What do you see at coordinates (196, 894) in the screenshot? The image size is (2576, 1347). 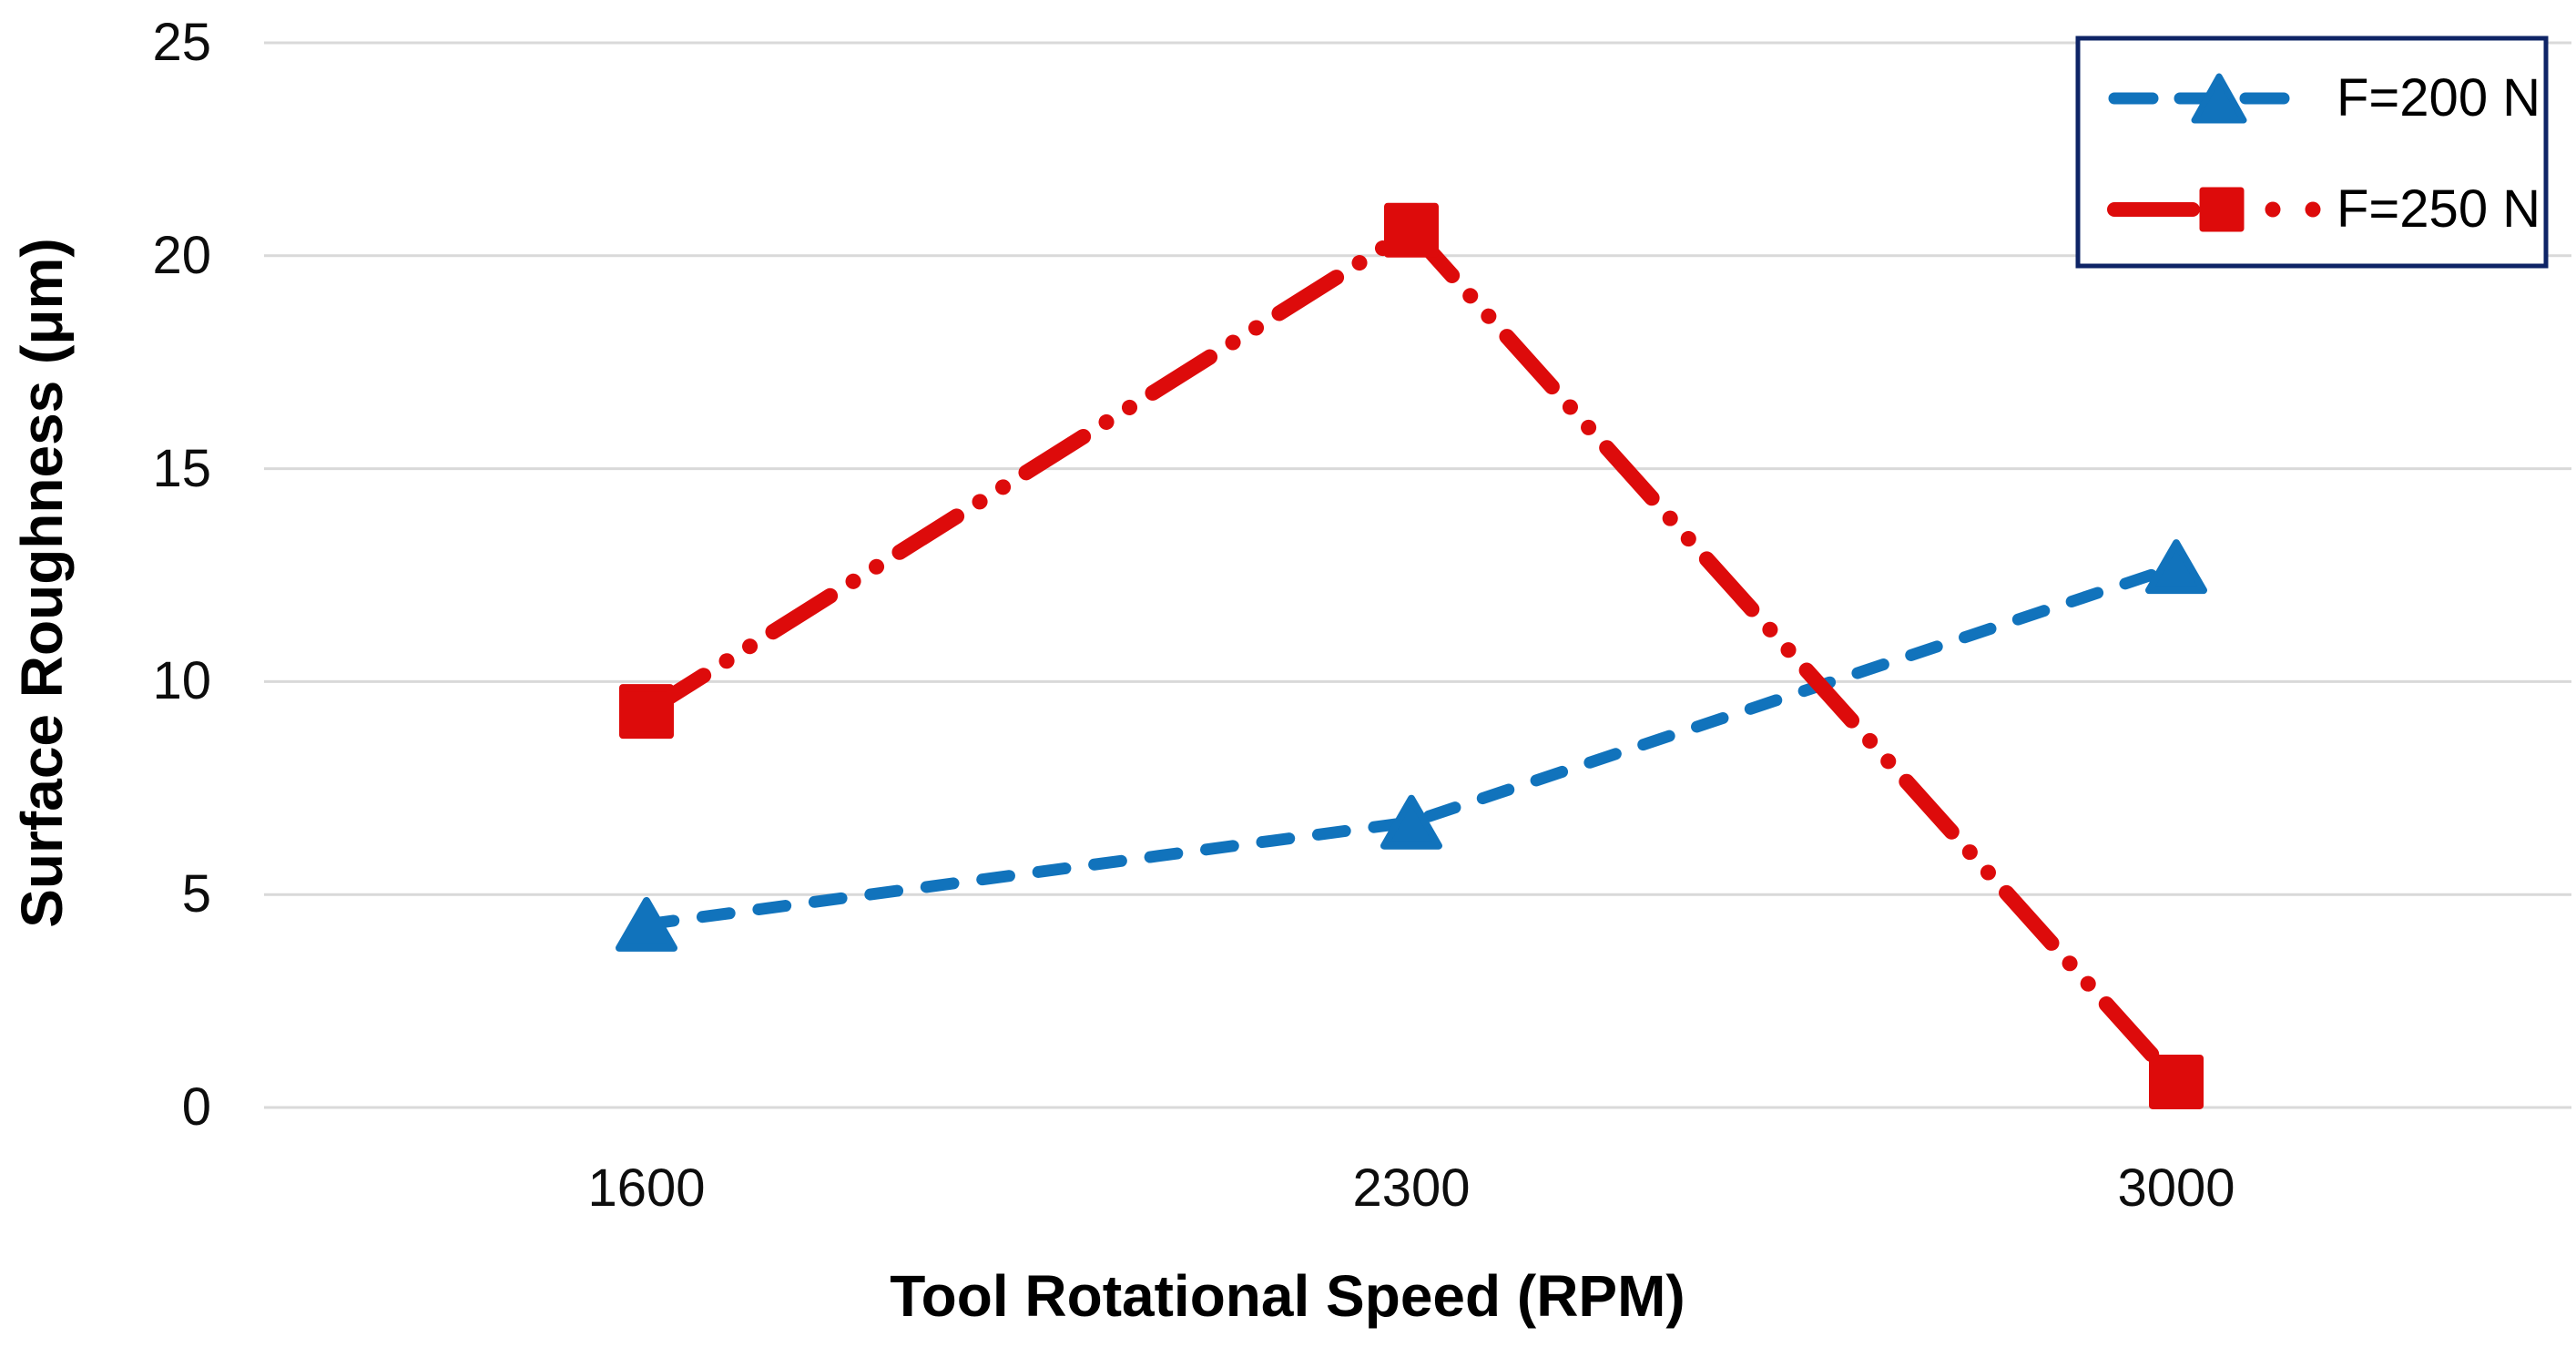 I see `y-tick-label: 5` at bounding box center [196, 894].